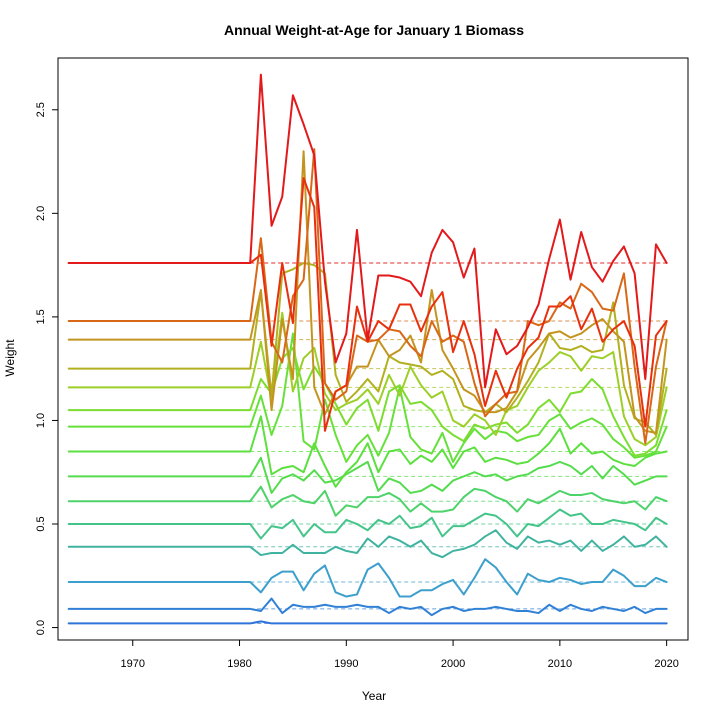 The height and width of the screenshot is (720, 720). Describe the element at coordinates (453, 664) in the screenshot. I see `x-tick-label: 2000` at that location.